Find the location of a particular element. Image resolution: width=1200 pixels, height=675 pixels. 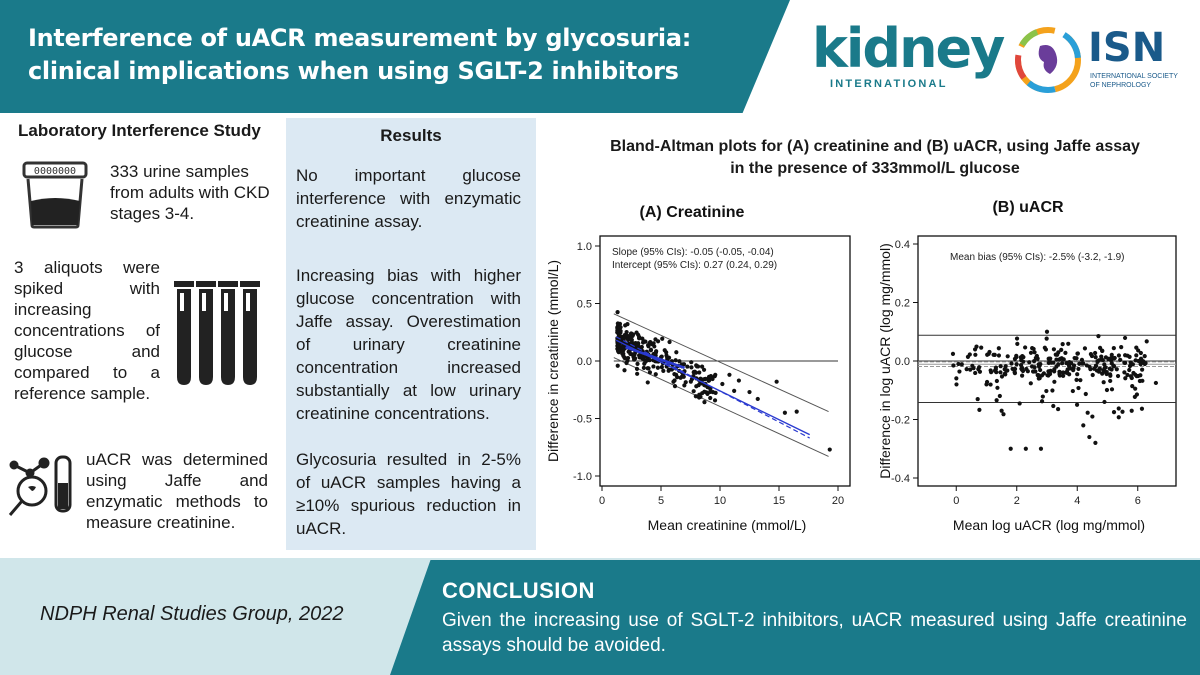

conclusion-title: CONCLUSION is located at coordinates (518, 590).